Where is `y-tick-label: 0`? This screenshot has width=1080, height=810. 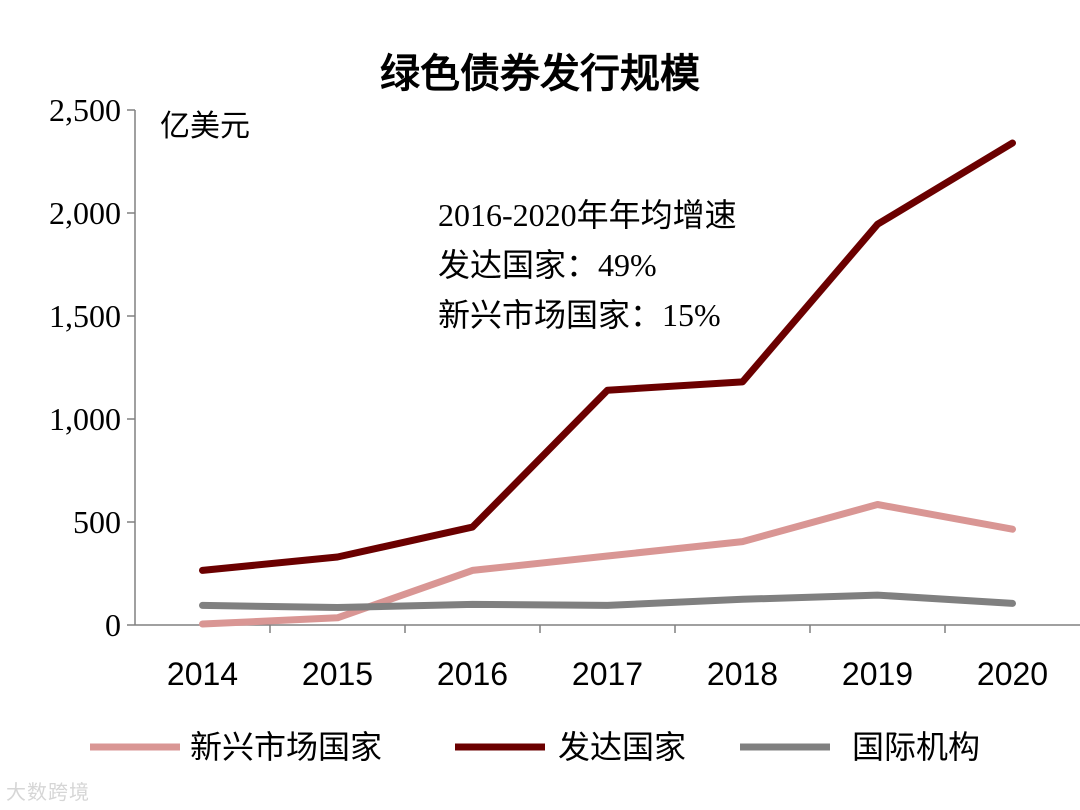
y-tick-label: 0 is located at coordinates (113, 625).